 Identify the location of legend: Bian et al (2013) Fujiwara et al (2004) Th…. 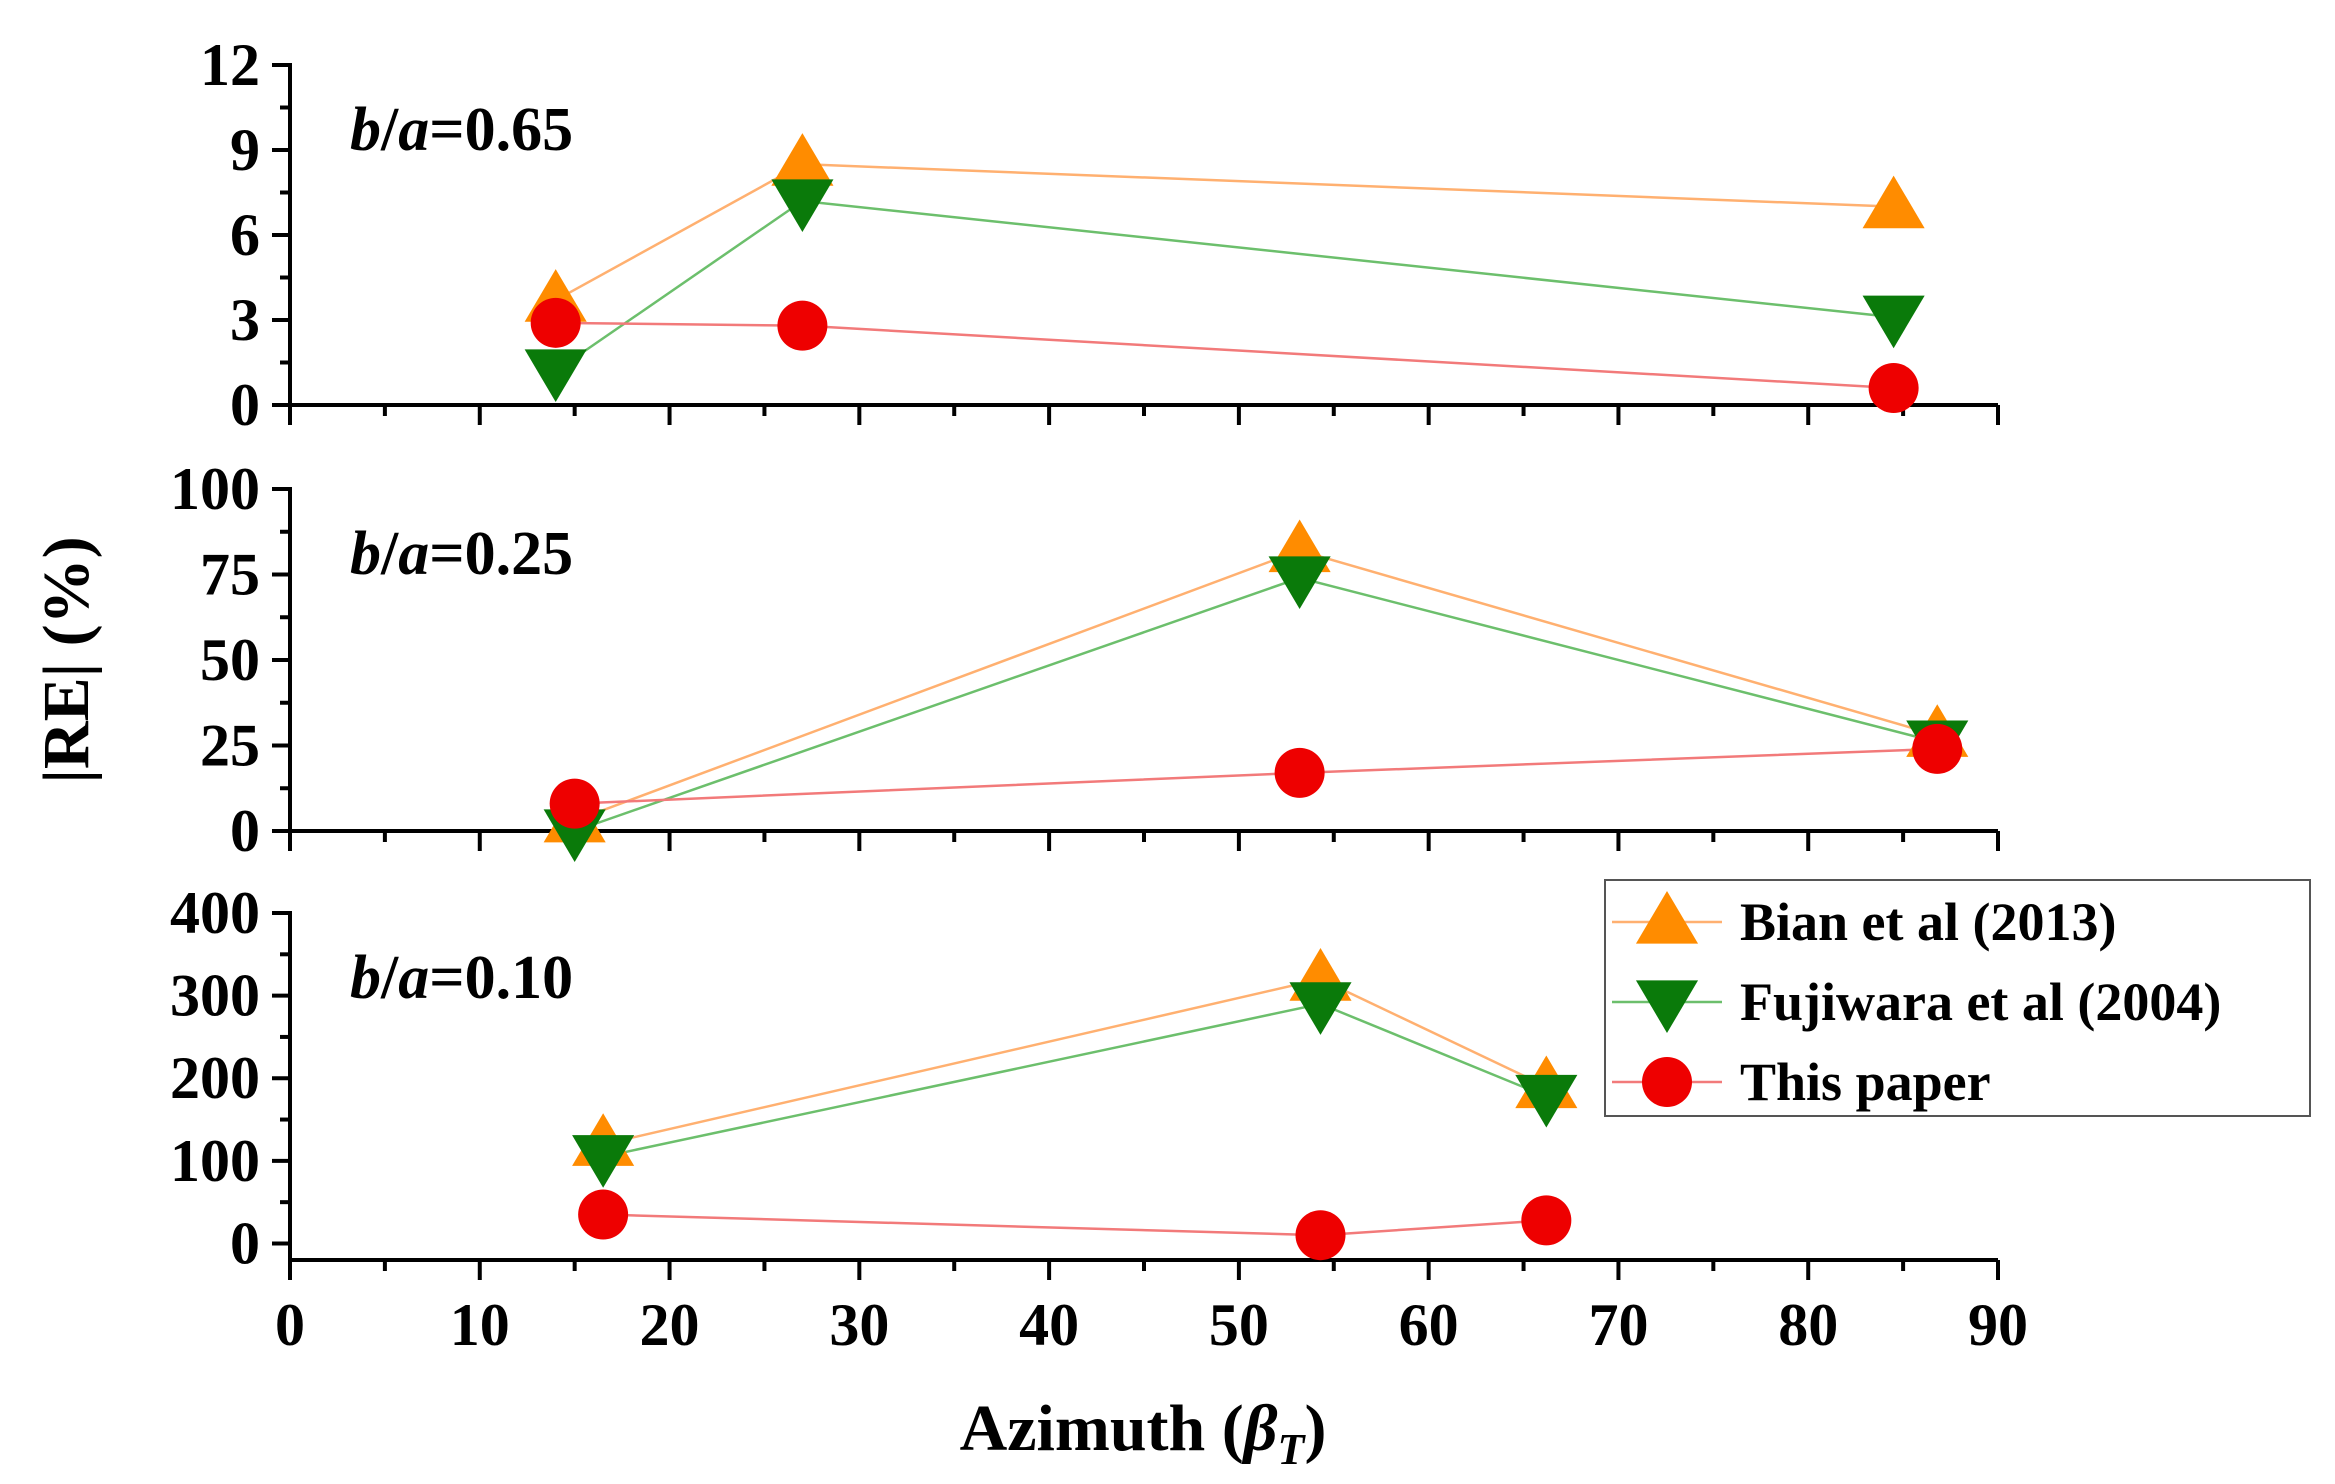
(1957, 998).